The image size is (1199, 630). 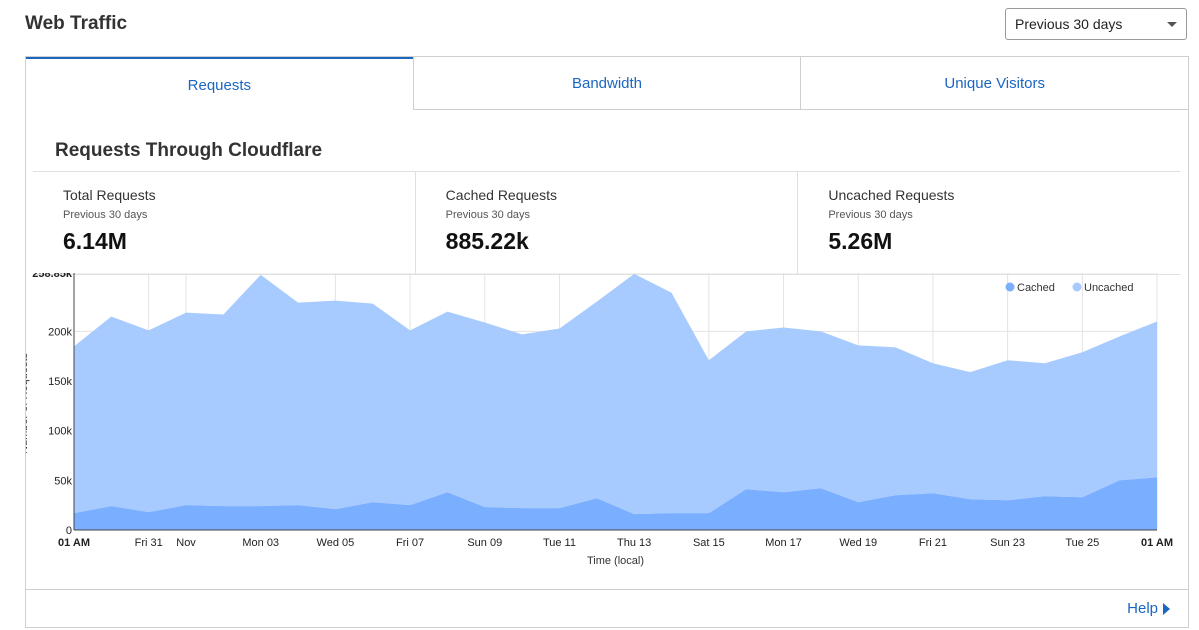 What do you see at coordinates (28, 403) in the screenshot?
I see `y-axis-title: Number of Requests` at bounding box center [28, 403].